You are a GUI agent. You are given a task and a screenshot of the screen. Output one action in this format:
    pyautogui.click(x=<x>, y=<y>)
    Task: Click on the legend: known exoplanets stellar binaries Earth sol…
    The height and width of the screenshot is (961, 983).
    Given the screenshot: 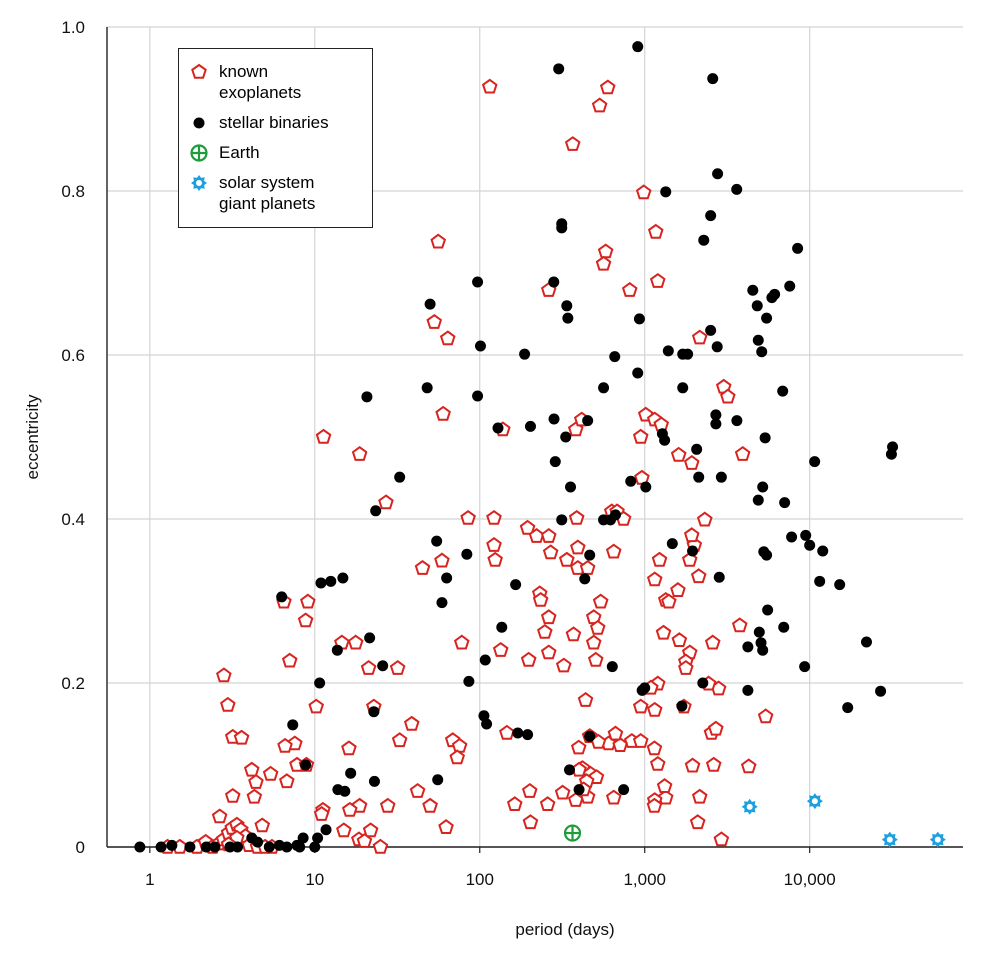 What is the action you would take?
    pyautogui.click(x=275, y=138)
    